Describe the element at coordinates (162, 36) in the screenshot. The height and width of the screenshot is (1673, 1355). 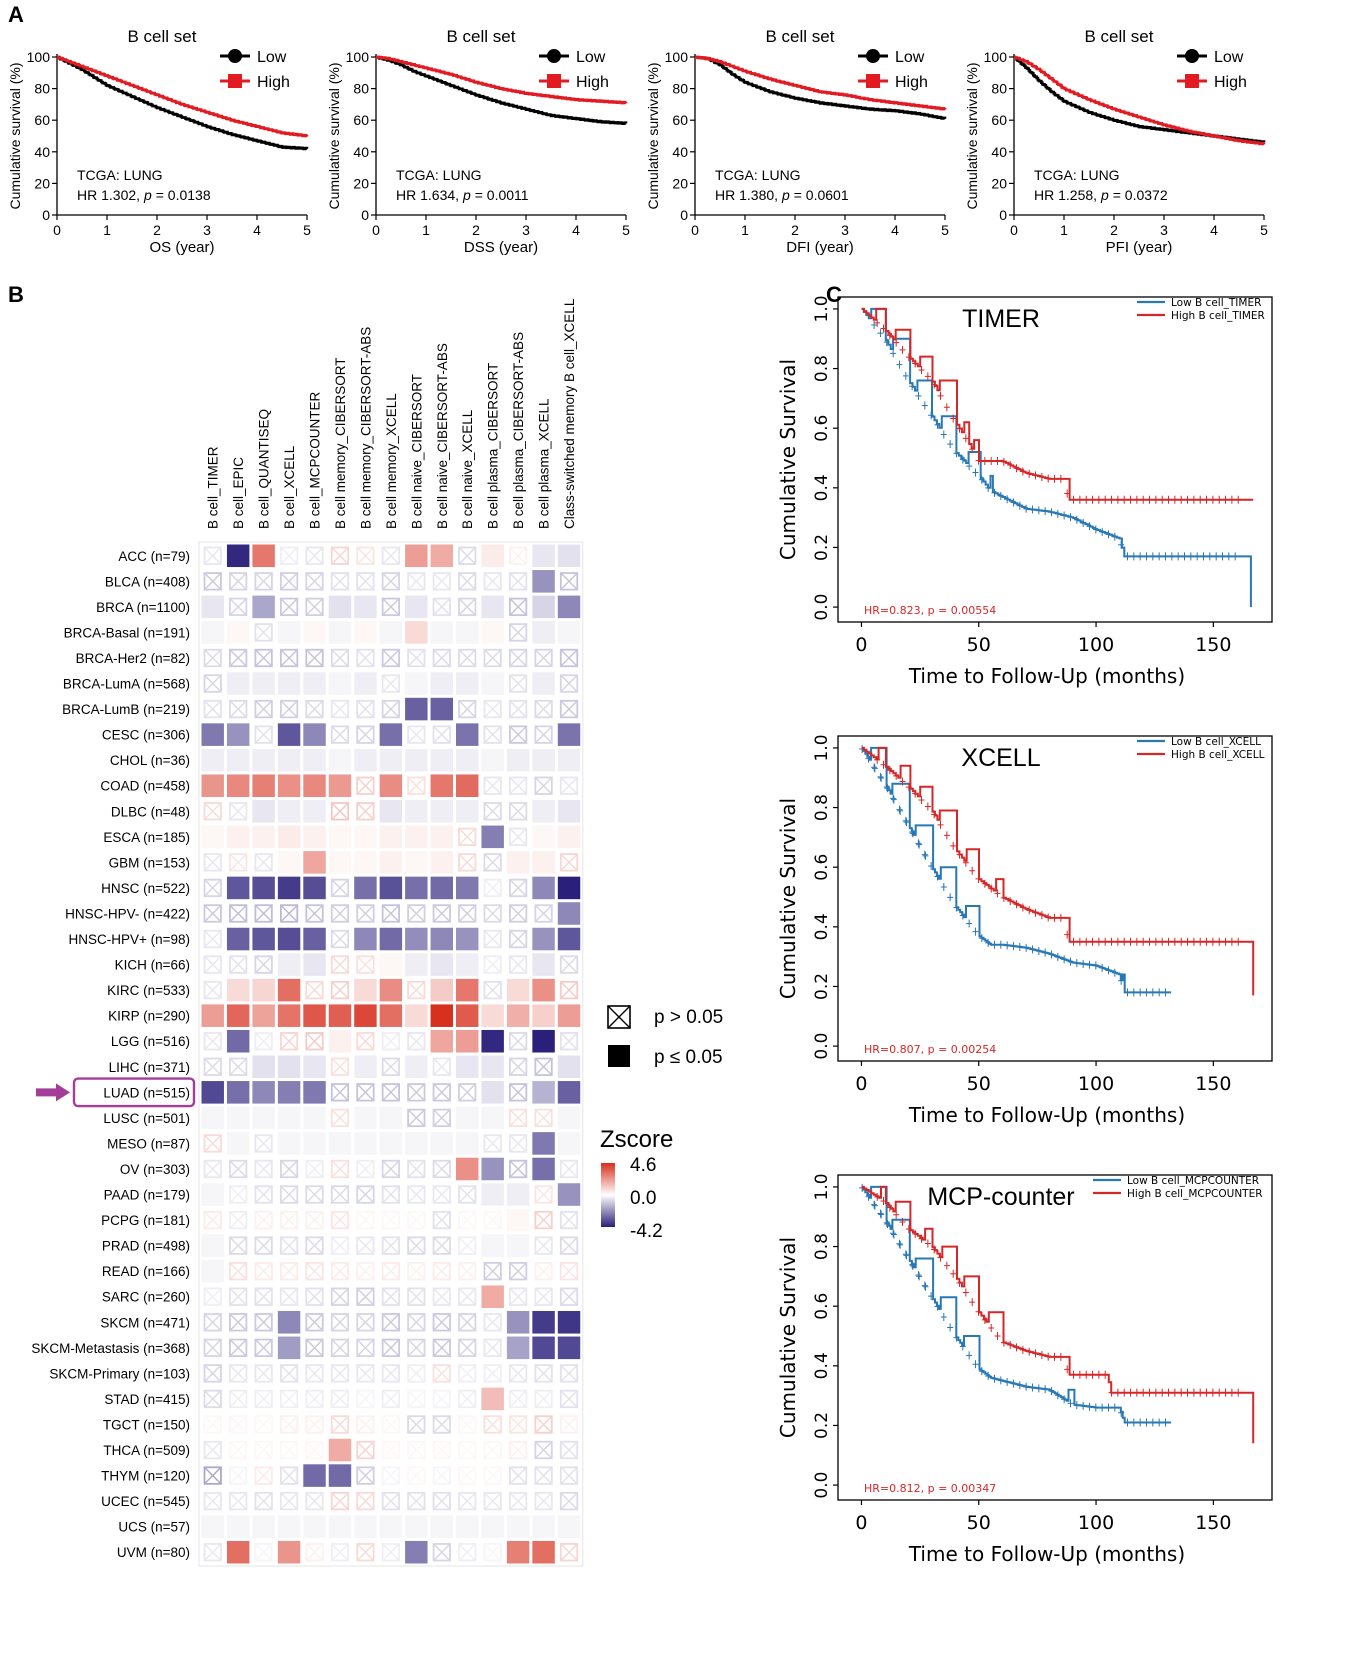
I see `plot-title: B cell set` at that location.